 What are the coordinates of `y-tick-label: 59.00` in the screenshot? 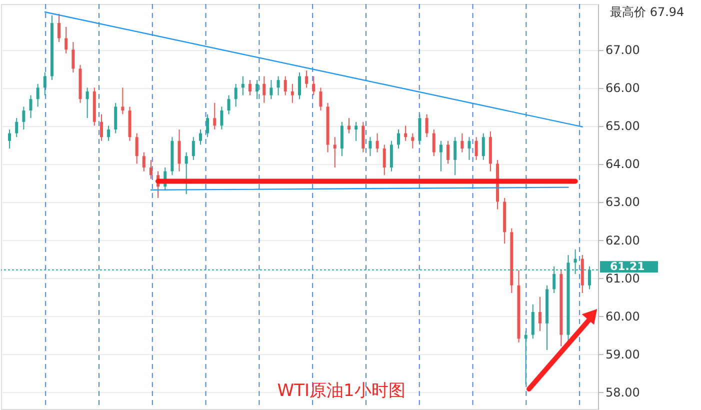 It's located at (623, 354).